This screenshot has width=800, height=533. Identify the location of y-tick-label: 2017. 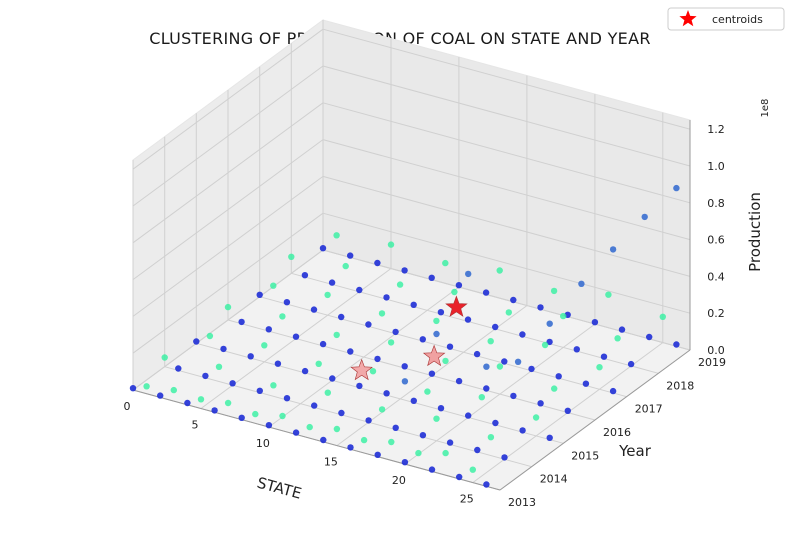
(649, 409).